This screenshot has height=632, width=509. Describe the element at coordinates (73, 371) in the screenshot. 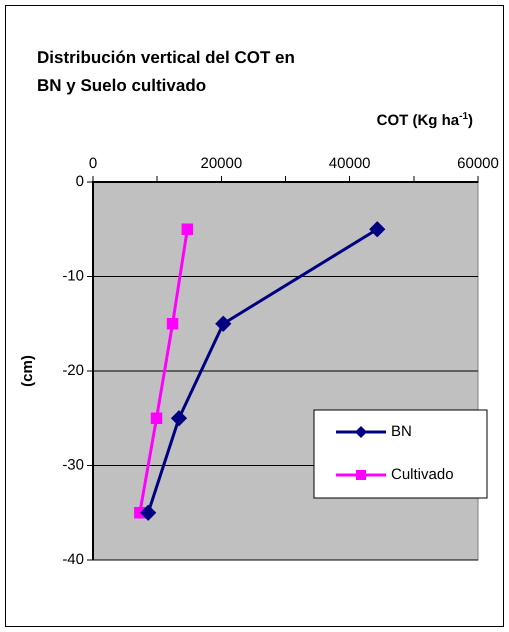

I see `y-tick-label: -20` at that location.